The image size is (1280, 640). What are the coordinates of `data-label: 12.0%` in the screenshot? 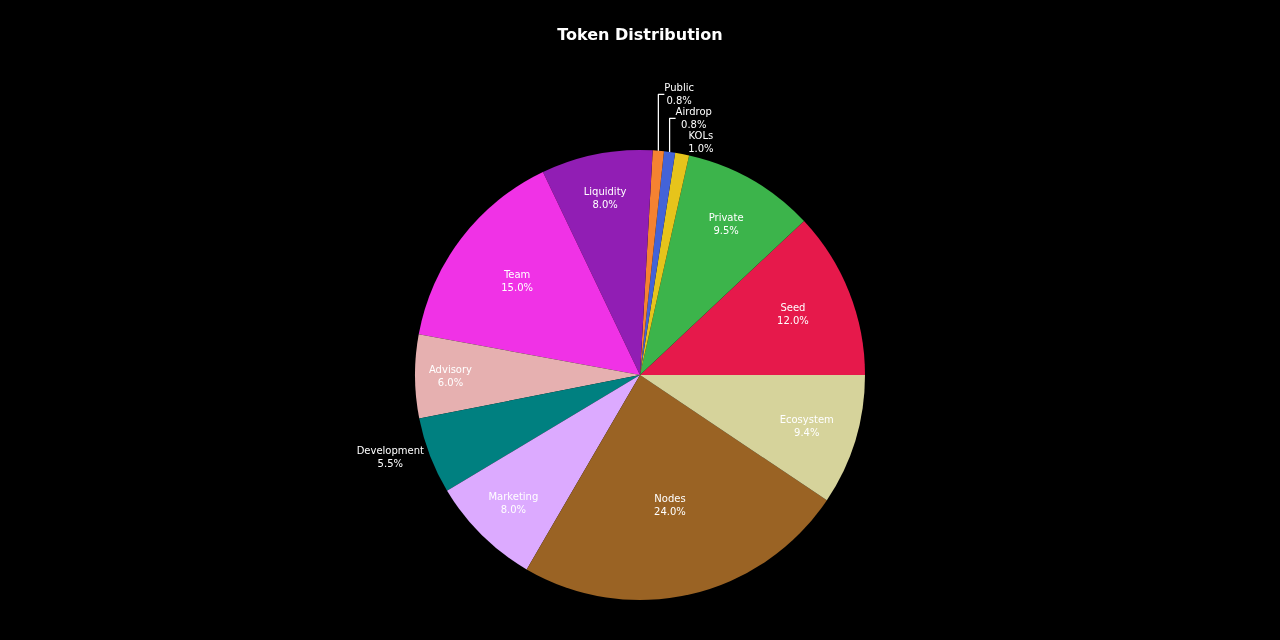 It's located at (793, 321).